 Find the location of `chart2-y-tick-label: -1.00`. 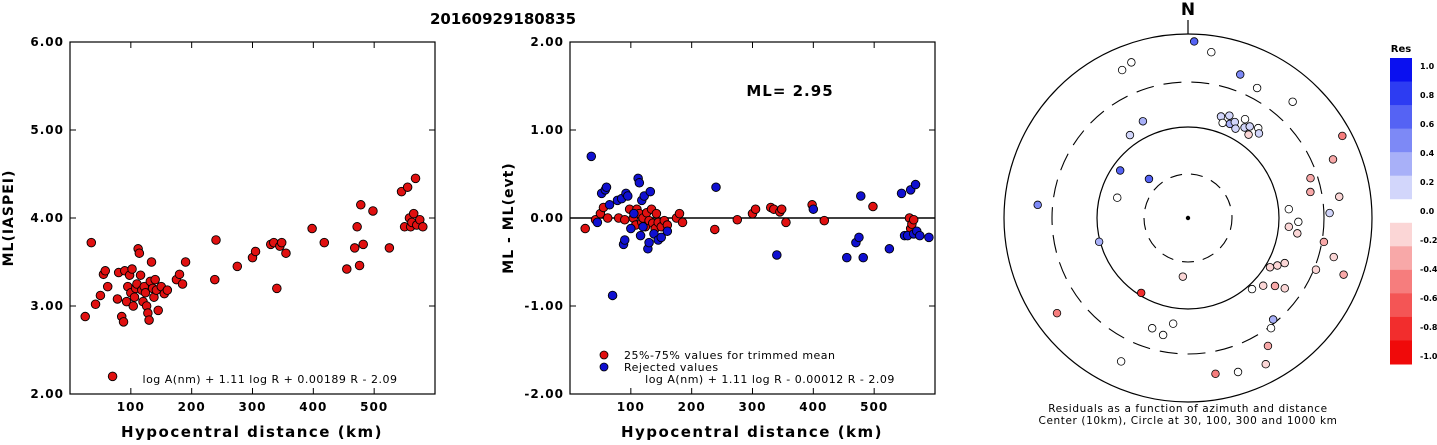

chart2-y-tick-label: -1.00 is located at coordinates (544, 306).